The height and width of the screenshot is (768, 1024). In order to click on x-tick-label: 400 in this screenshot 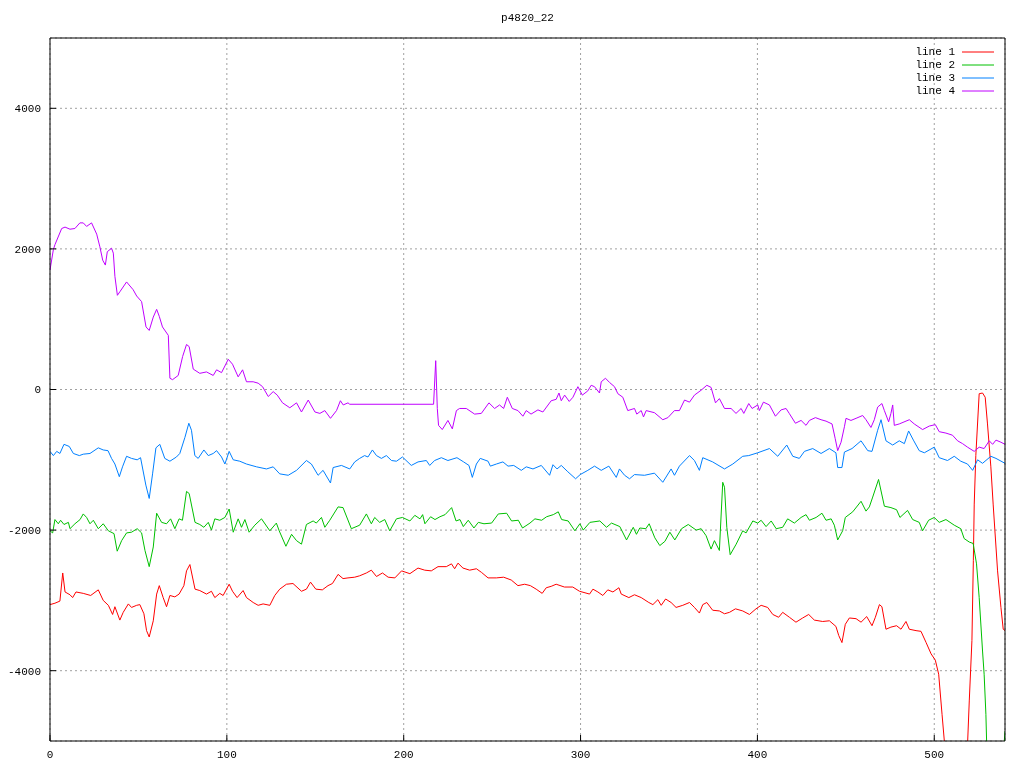, I will do `click(757, 754)`.